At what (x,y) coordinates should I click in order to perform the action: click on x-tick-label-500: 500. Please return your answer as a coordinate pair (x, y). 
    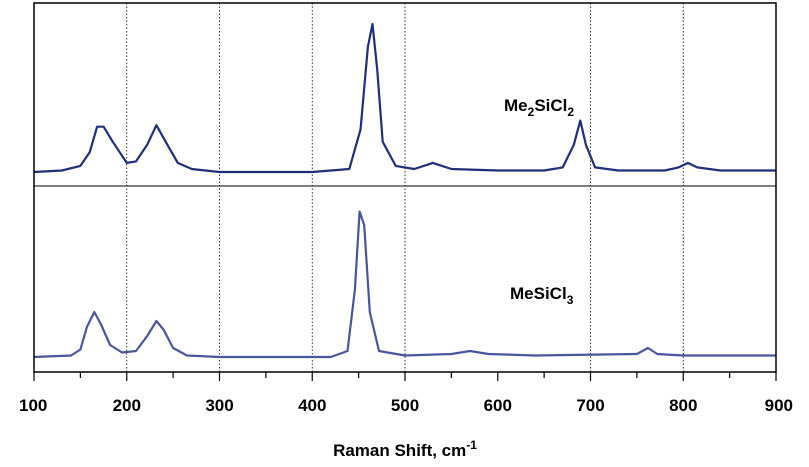
    Looking at the image, I should click on (405, 405).